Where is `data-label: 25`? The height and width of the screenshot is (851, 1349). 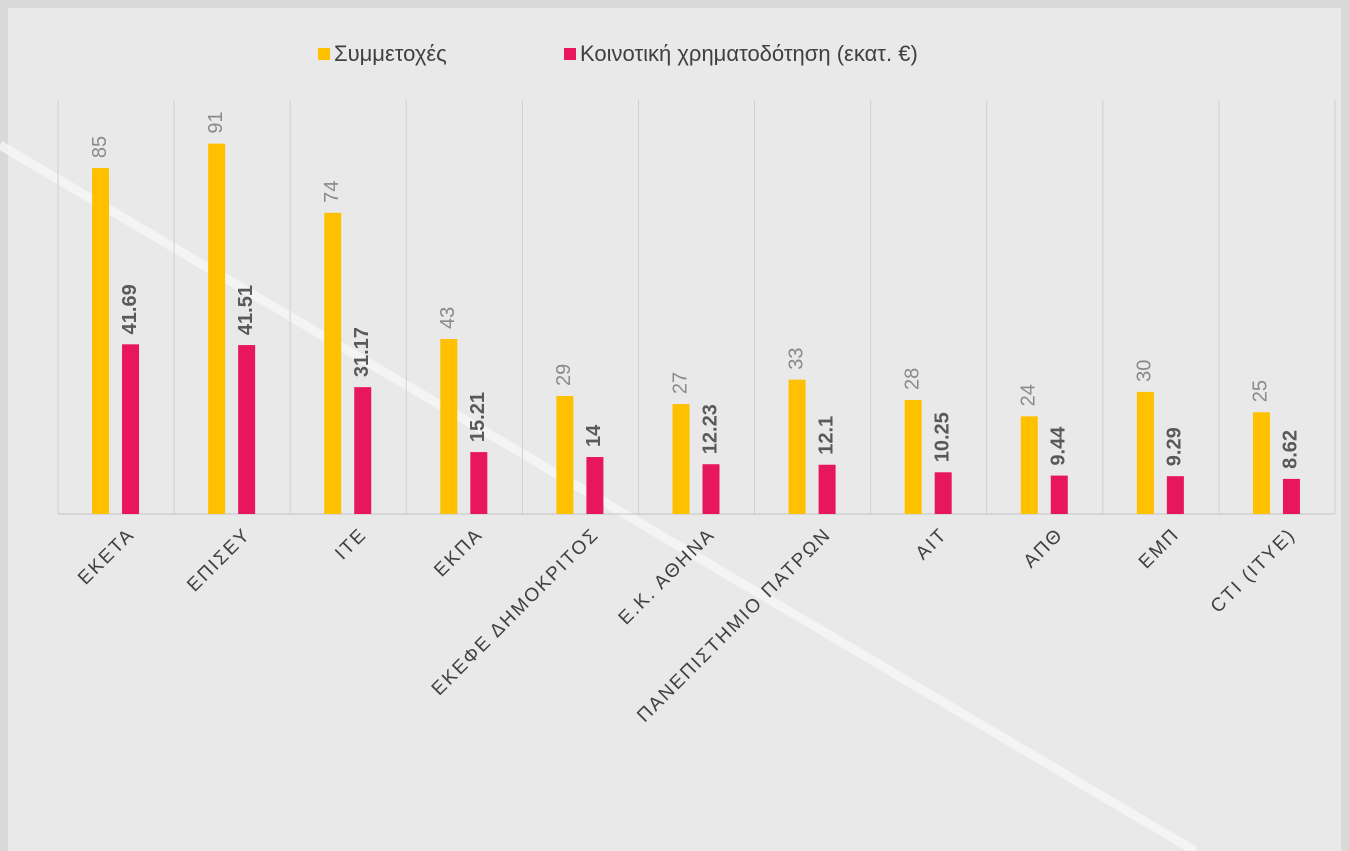 data-label: 25 is located at coordinates (1261, 391).